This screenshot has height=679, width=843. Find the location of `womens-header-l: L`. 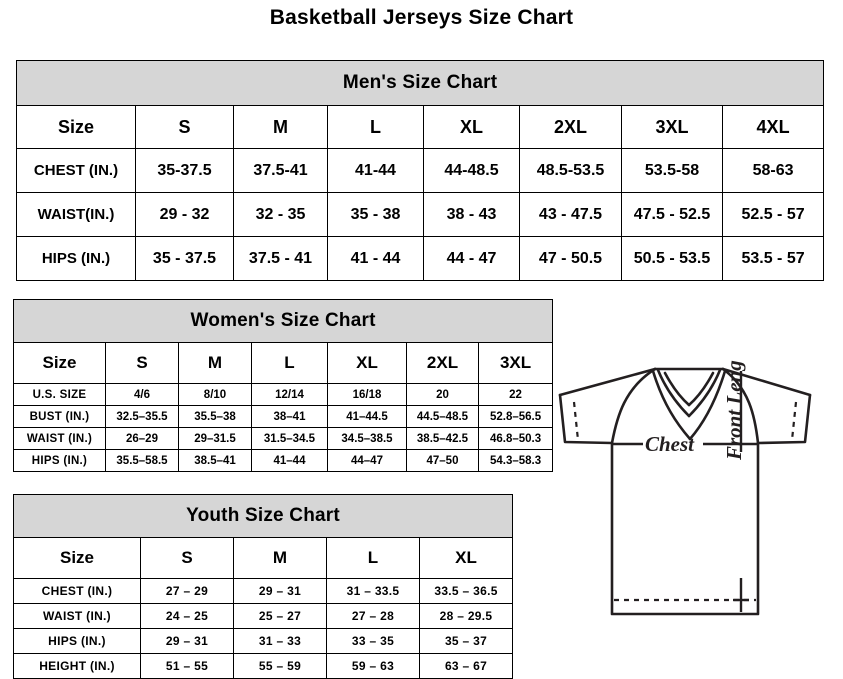

womens-header-l: L is located at coordinates (289, 363).